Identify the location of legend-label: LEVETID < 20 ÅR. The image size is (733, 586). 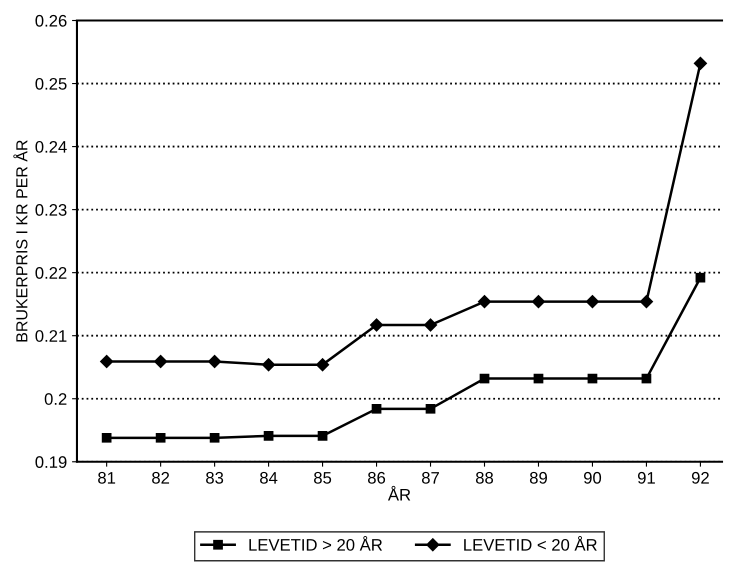
(530, 543).